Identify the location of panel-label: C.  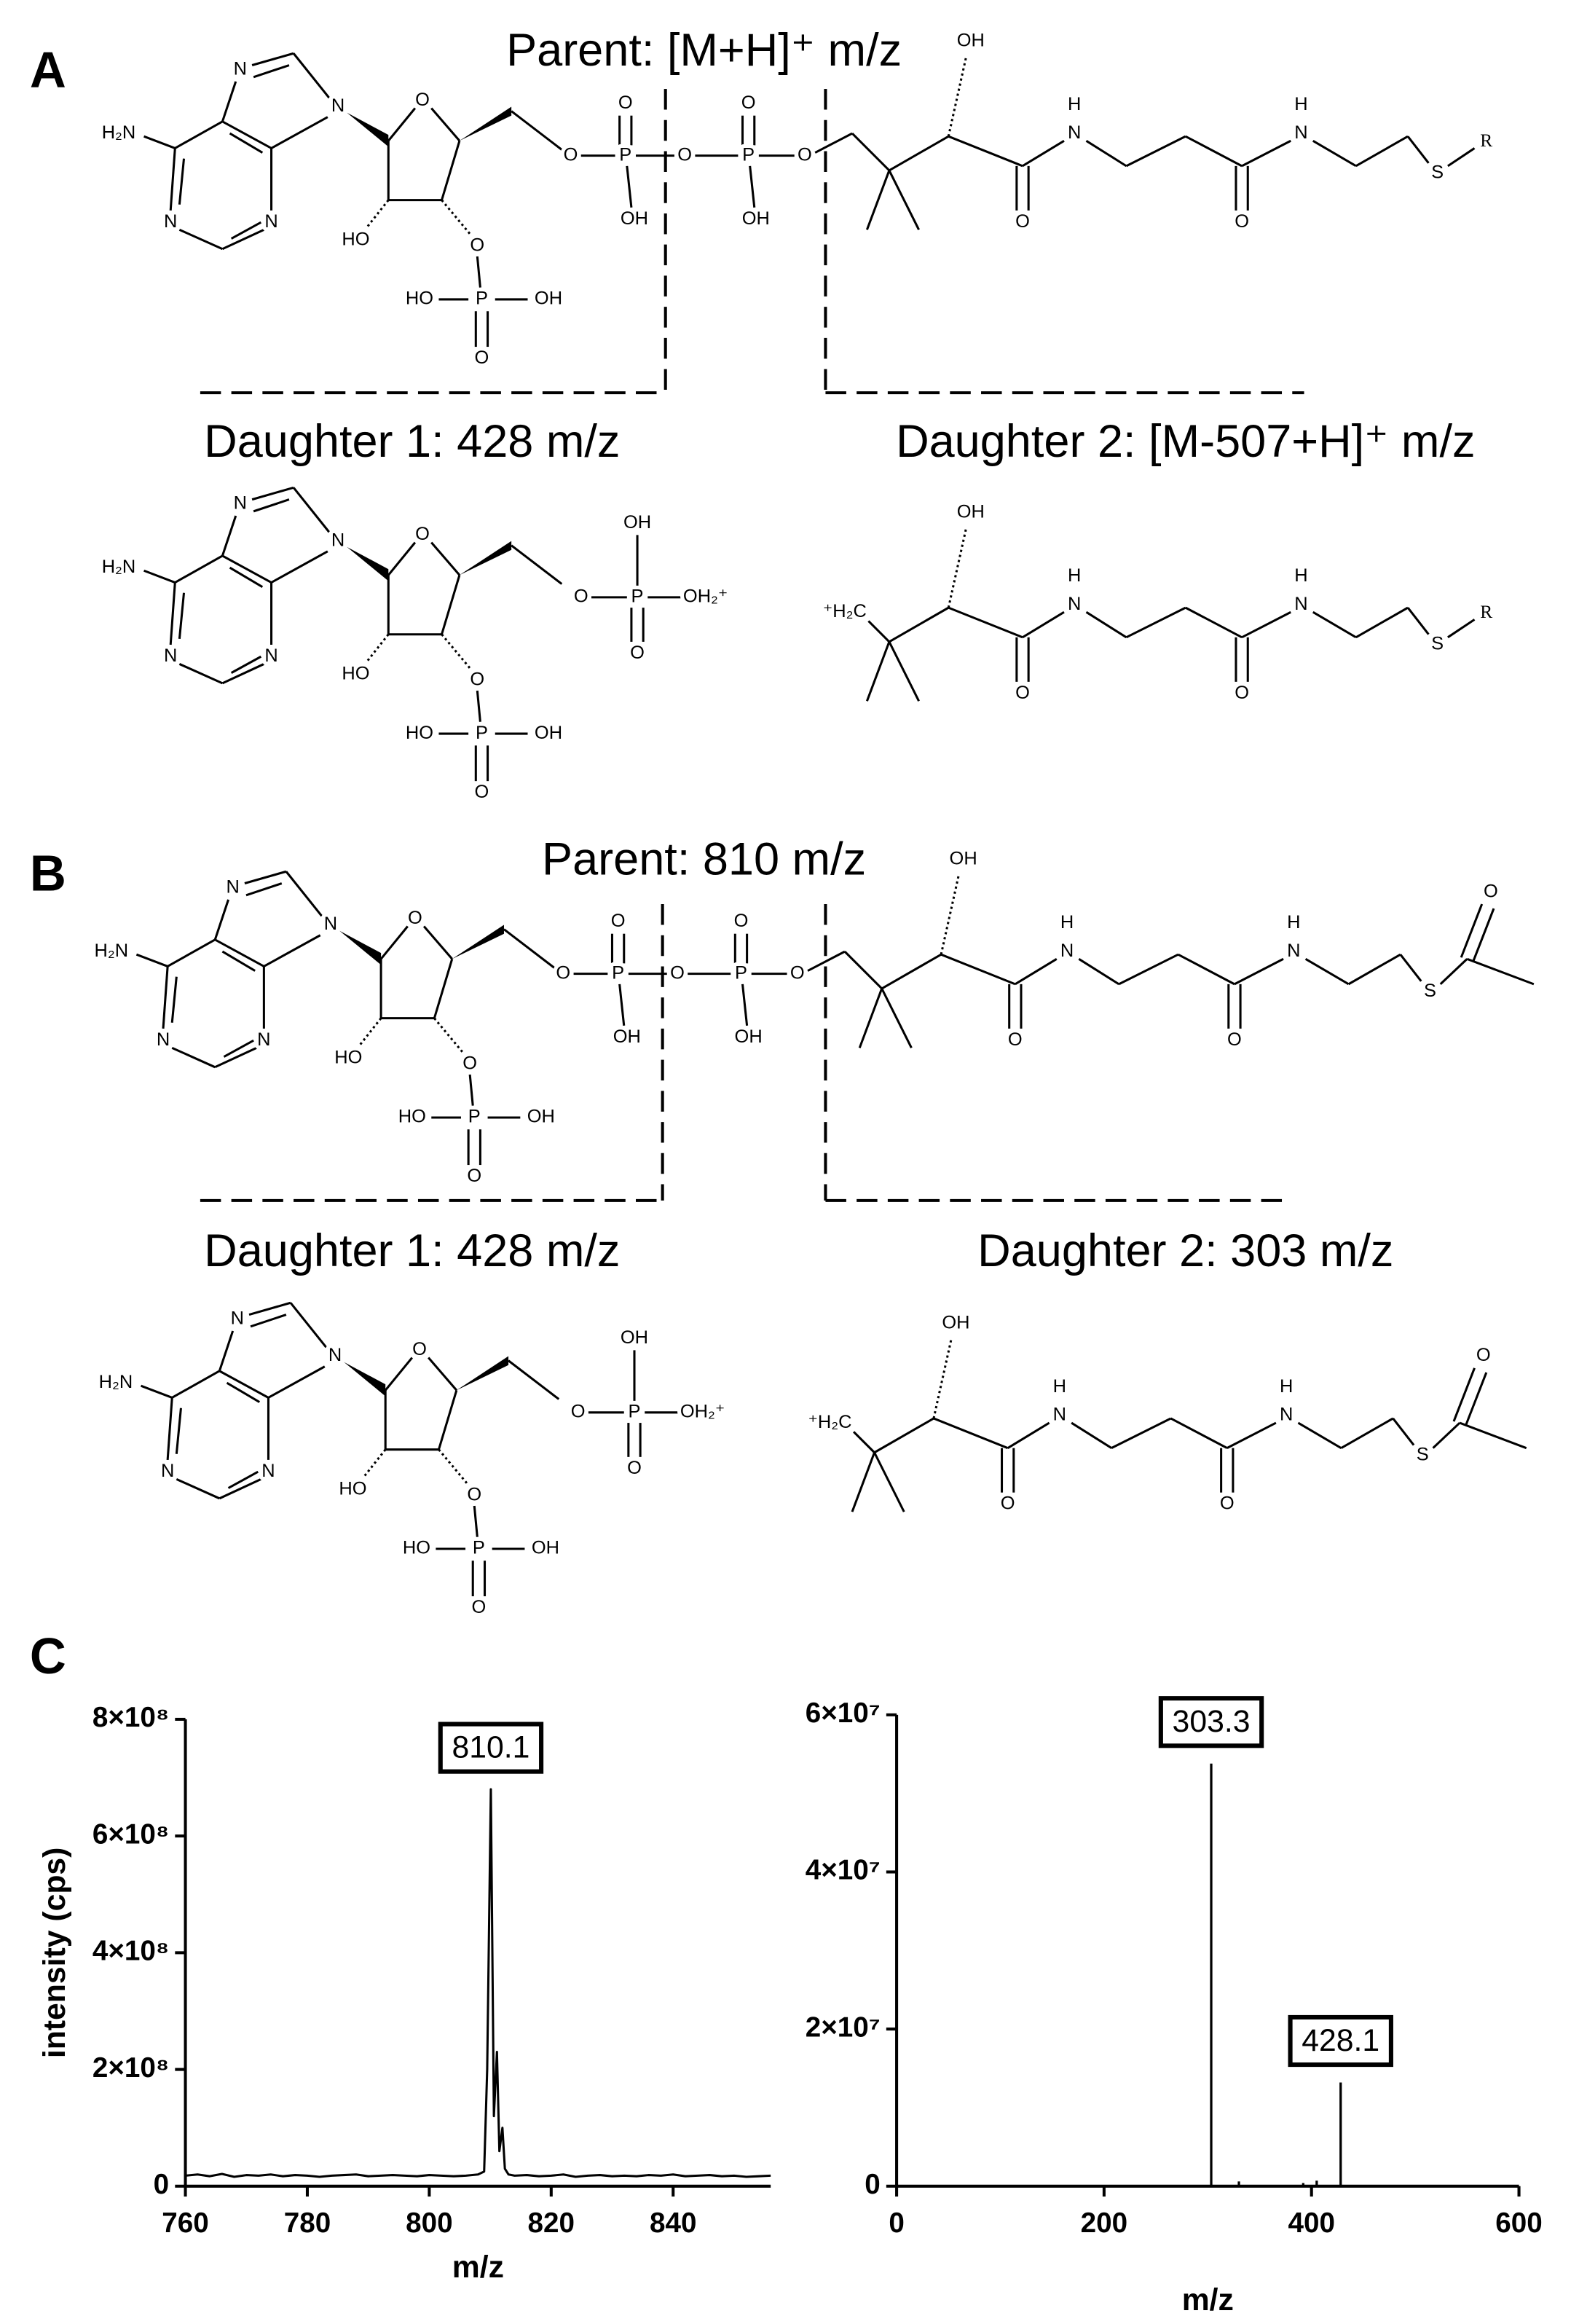
(48, 1656).